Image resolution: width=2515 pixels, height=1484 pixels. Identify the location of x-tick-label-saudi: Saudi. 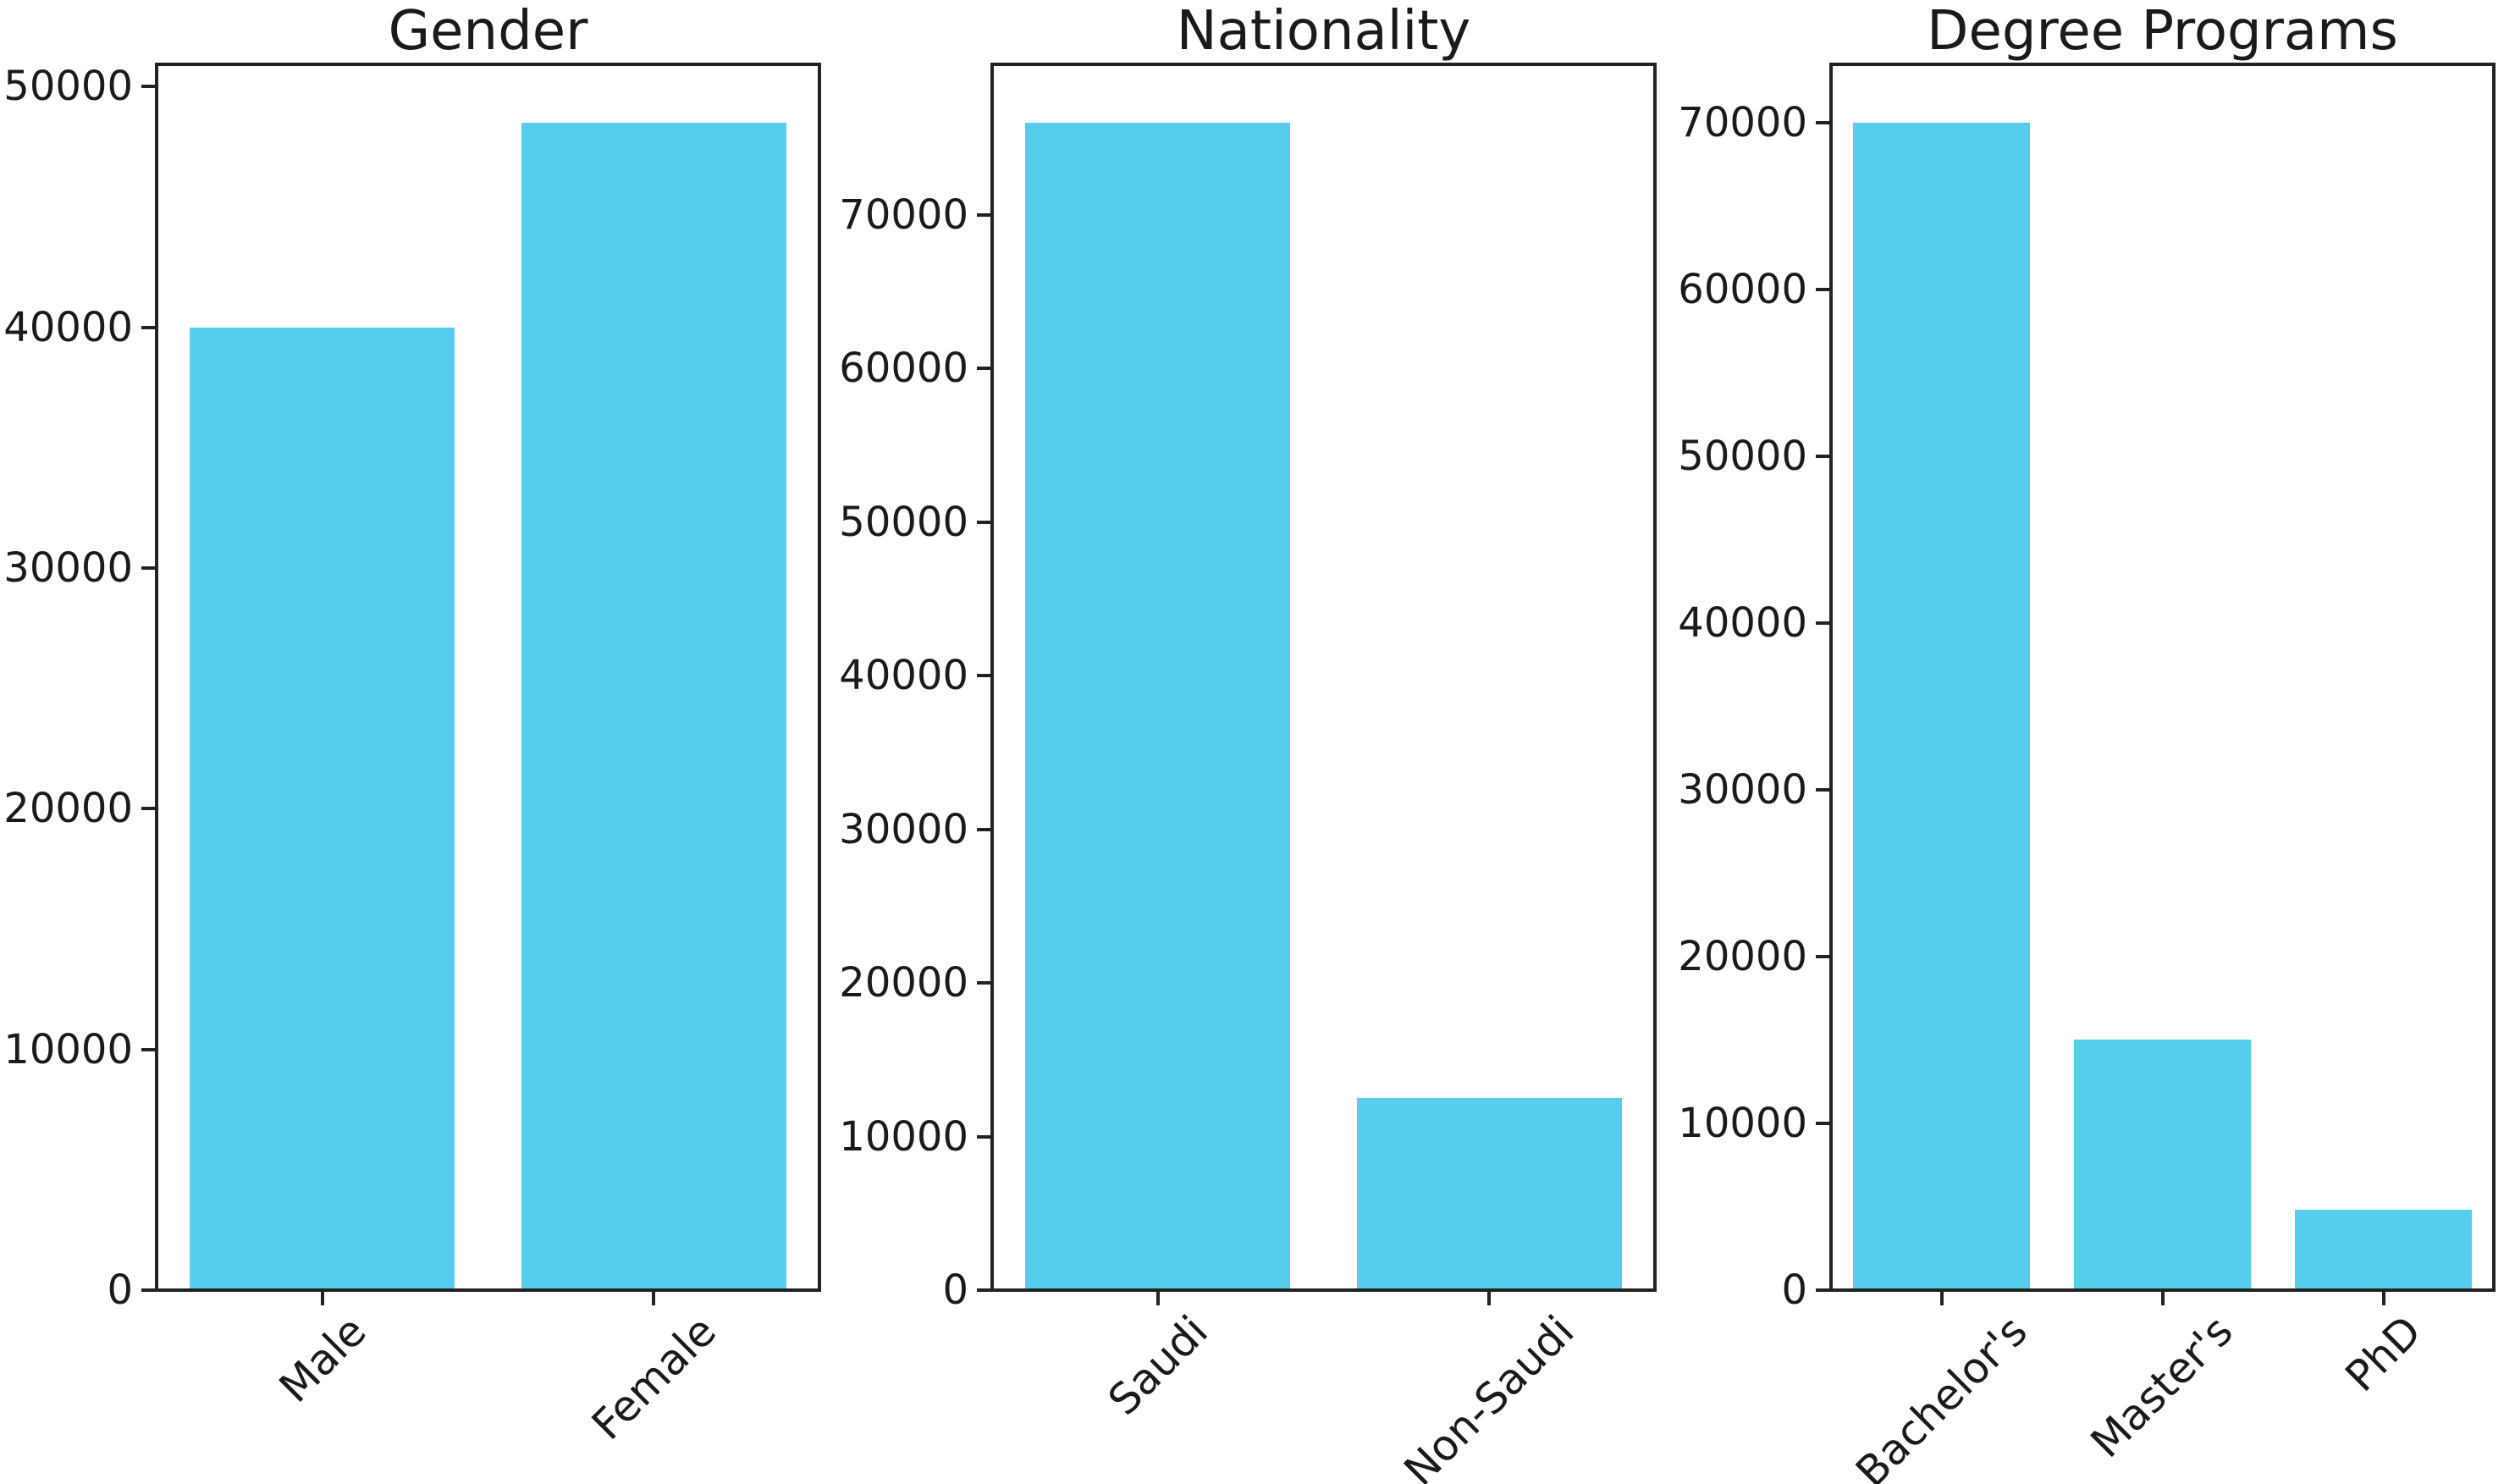
(1158, 1365).